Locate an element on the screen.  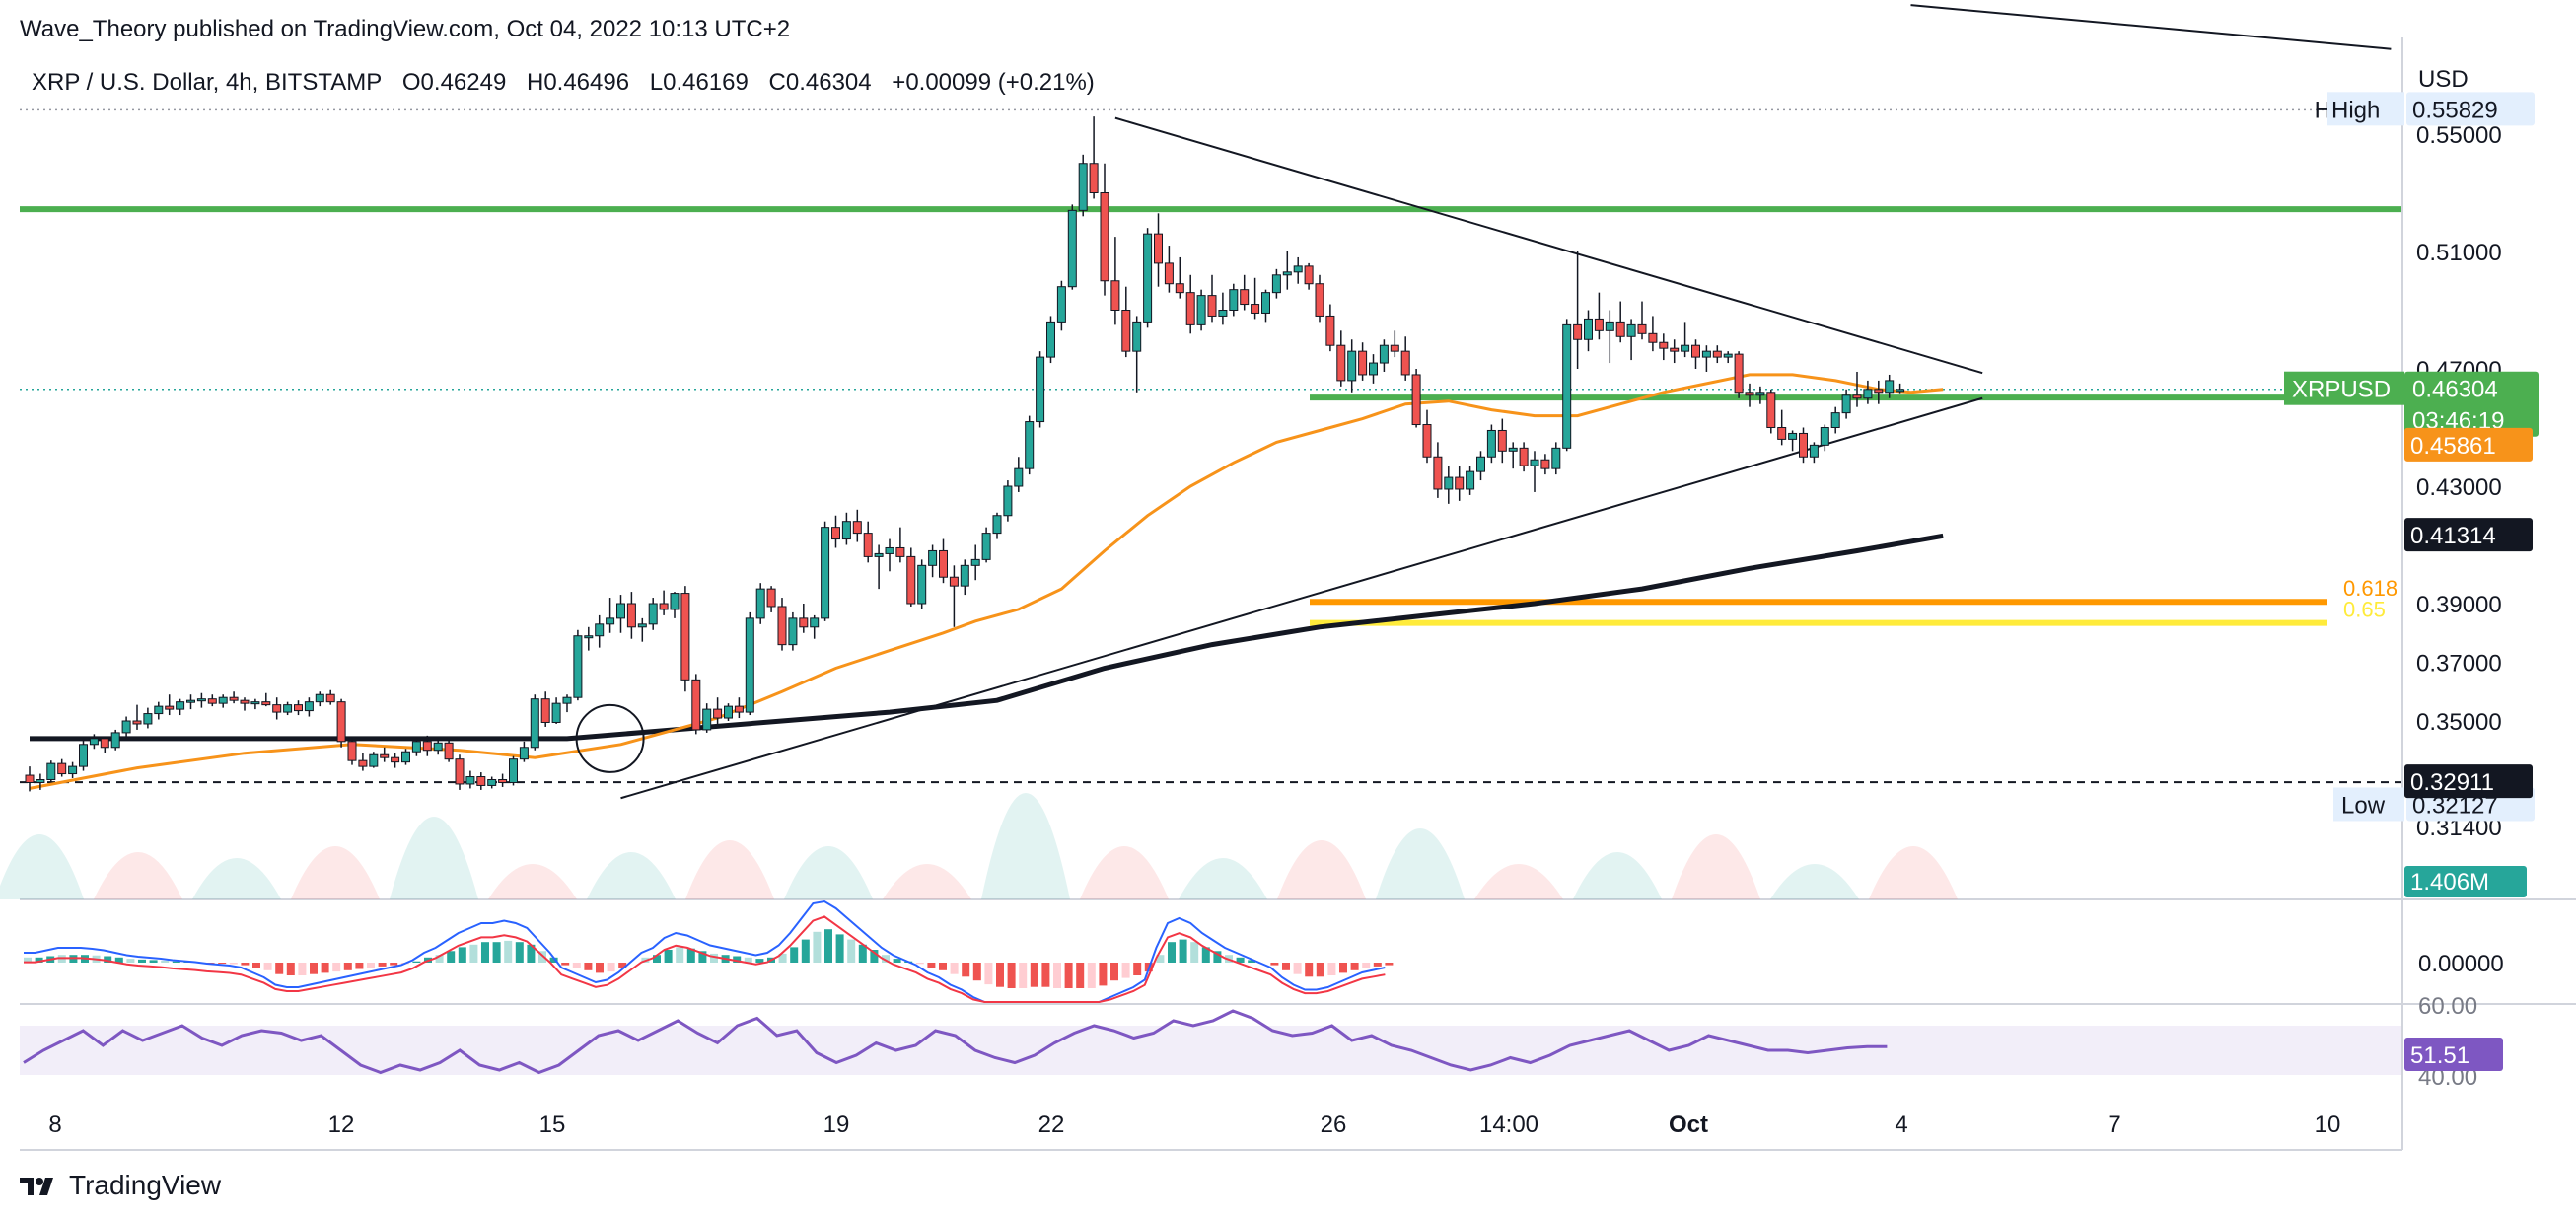
x-tick-label: 12 is located at coordinates (341, 1124).